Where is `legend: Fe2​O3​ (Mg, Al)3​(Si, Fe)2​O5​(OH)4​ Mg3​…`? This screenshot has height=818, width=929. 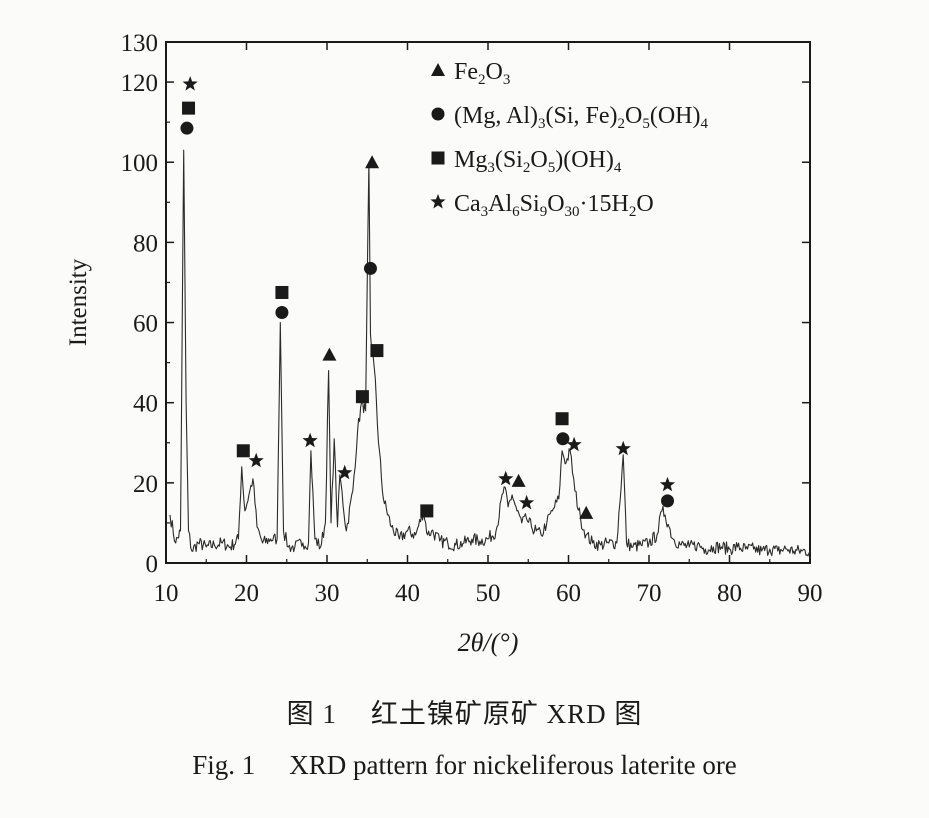 legend: Fe2​O3​ (Mg, Al)3​(Si, Fe)2​O5​(OH)4​ Mg3​… is located at coordinates (569, 139).